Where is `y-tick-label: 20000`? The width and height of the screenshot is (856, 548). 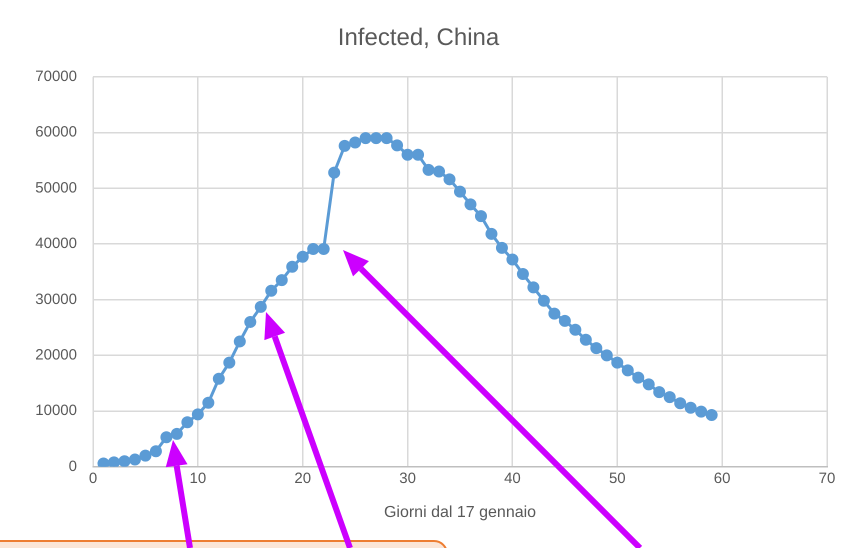 y-tick-label: 20000 is located at coordinates (56, 355).